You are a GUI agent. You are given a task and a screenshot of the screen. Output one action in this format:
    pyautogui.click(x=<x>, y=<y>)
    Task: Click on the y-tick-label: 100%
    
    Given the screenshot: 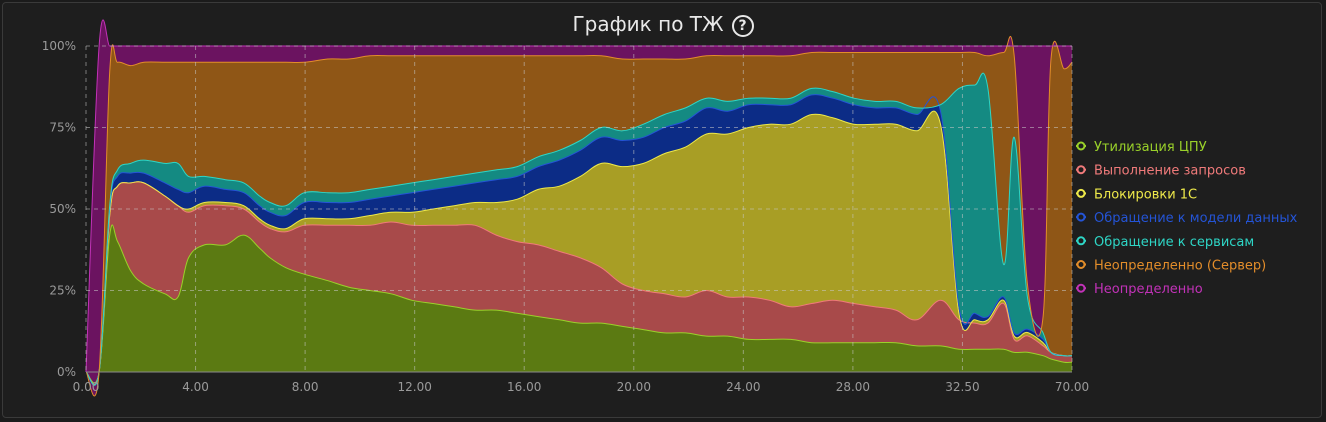 What is the action you would take?
    pyautogui.click(x=59, y=46)
    